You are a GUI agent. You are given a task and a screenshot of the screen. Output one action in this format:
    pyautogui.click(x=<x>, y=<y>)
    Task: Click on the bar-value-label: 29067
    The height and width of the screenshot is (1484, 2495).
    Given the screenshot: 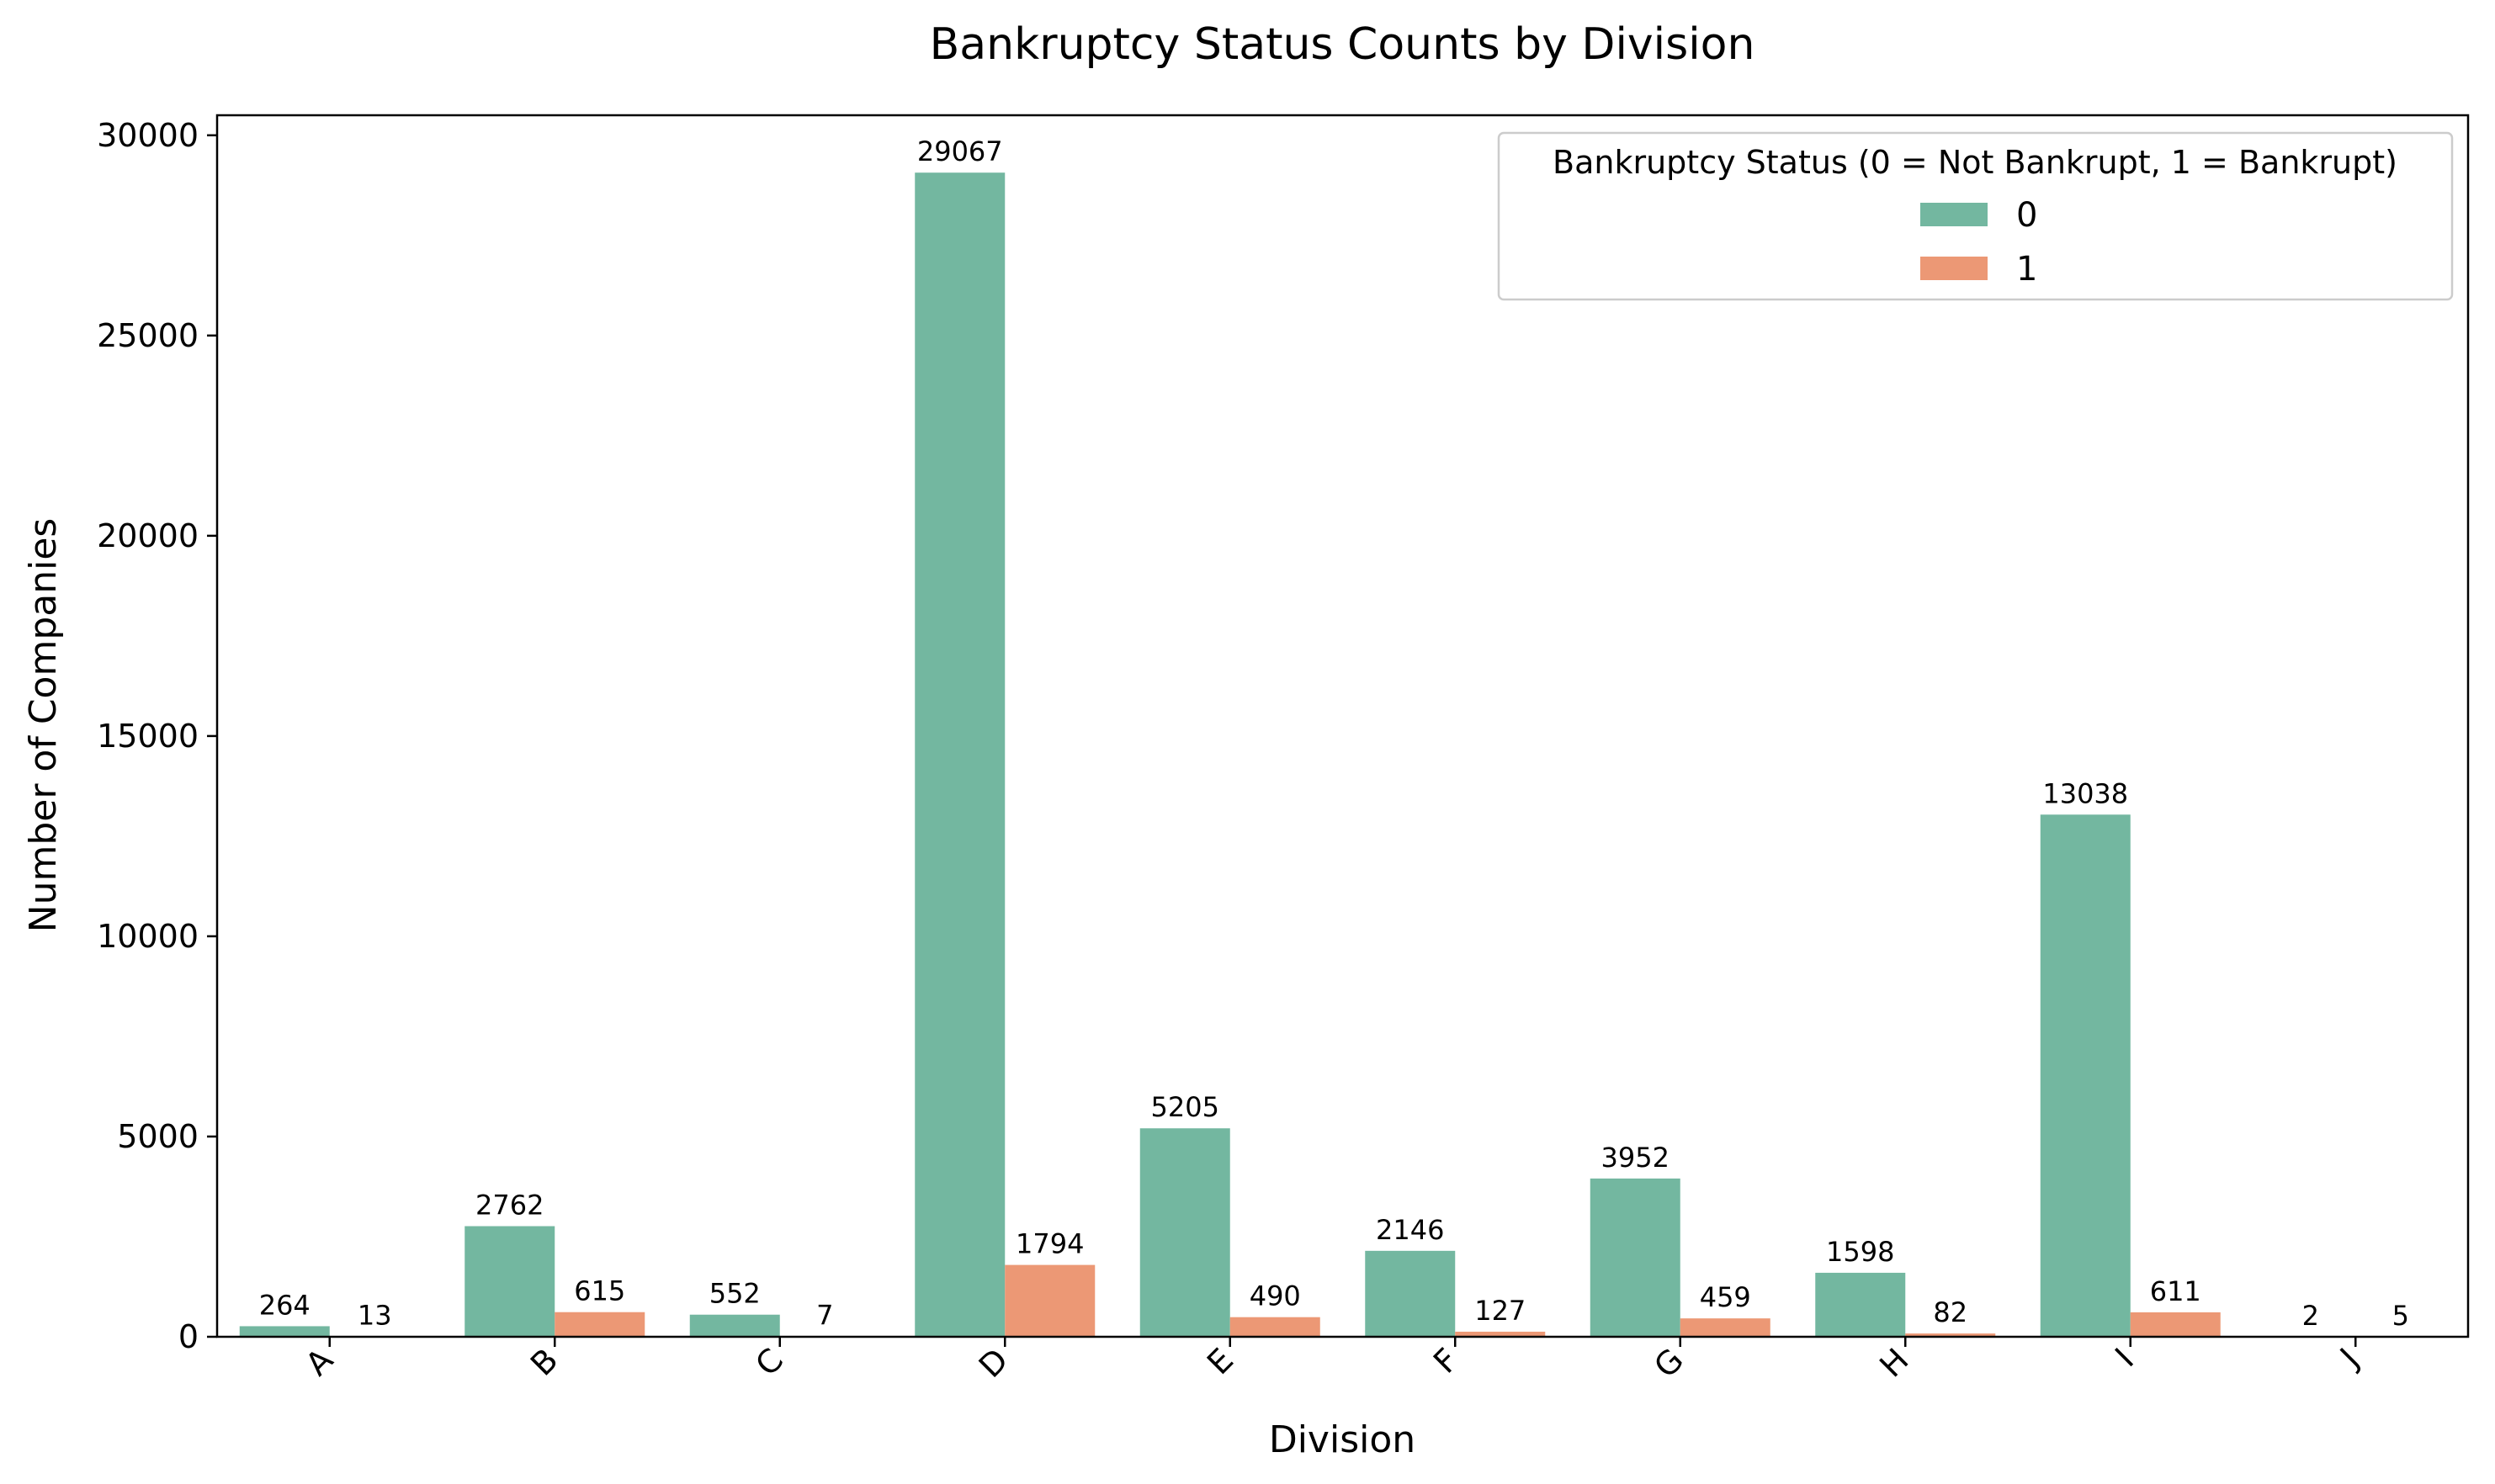 What is the action you would take?
    pyautogui.click(x=960, y=151)
    